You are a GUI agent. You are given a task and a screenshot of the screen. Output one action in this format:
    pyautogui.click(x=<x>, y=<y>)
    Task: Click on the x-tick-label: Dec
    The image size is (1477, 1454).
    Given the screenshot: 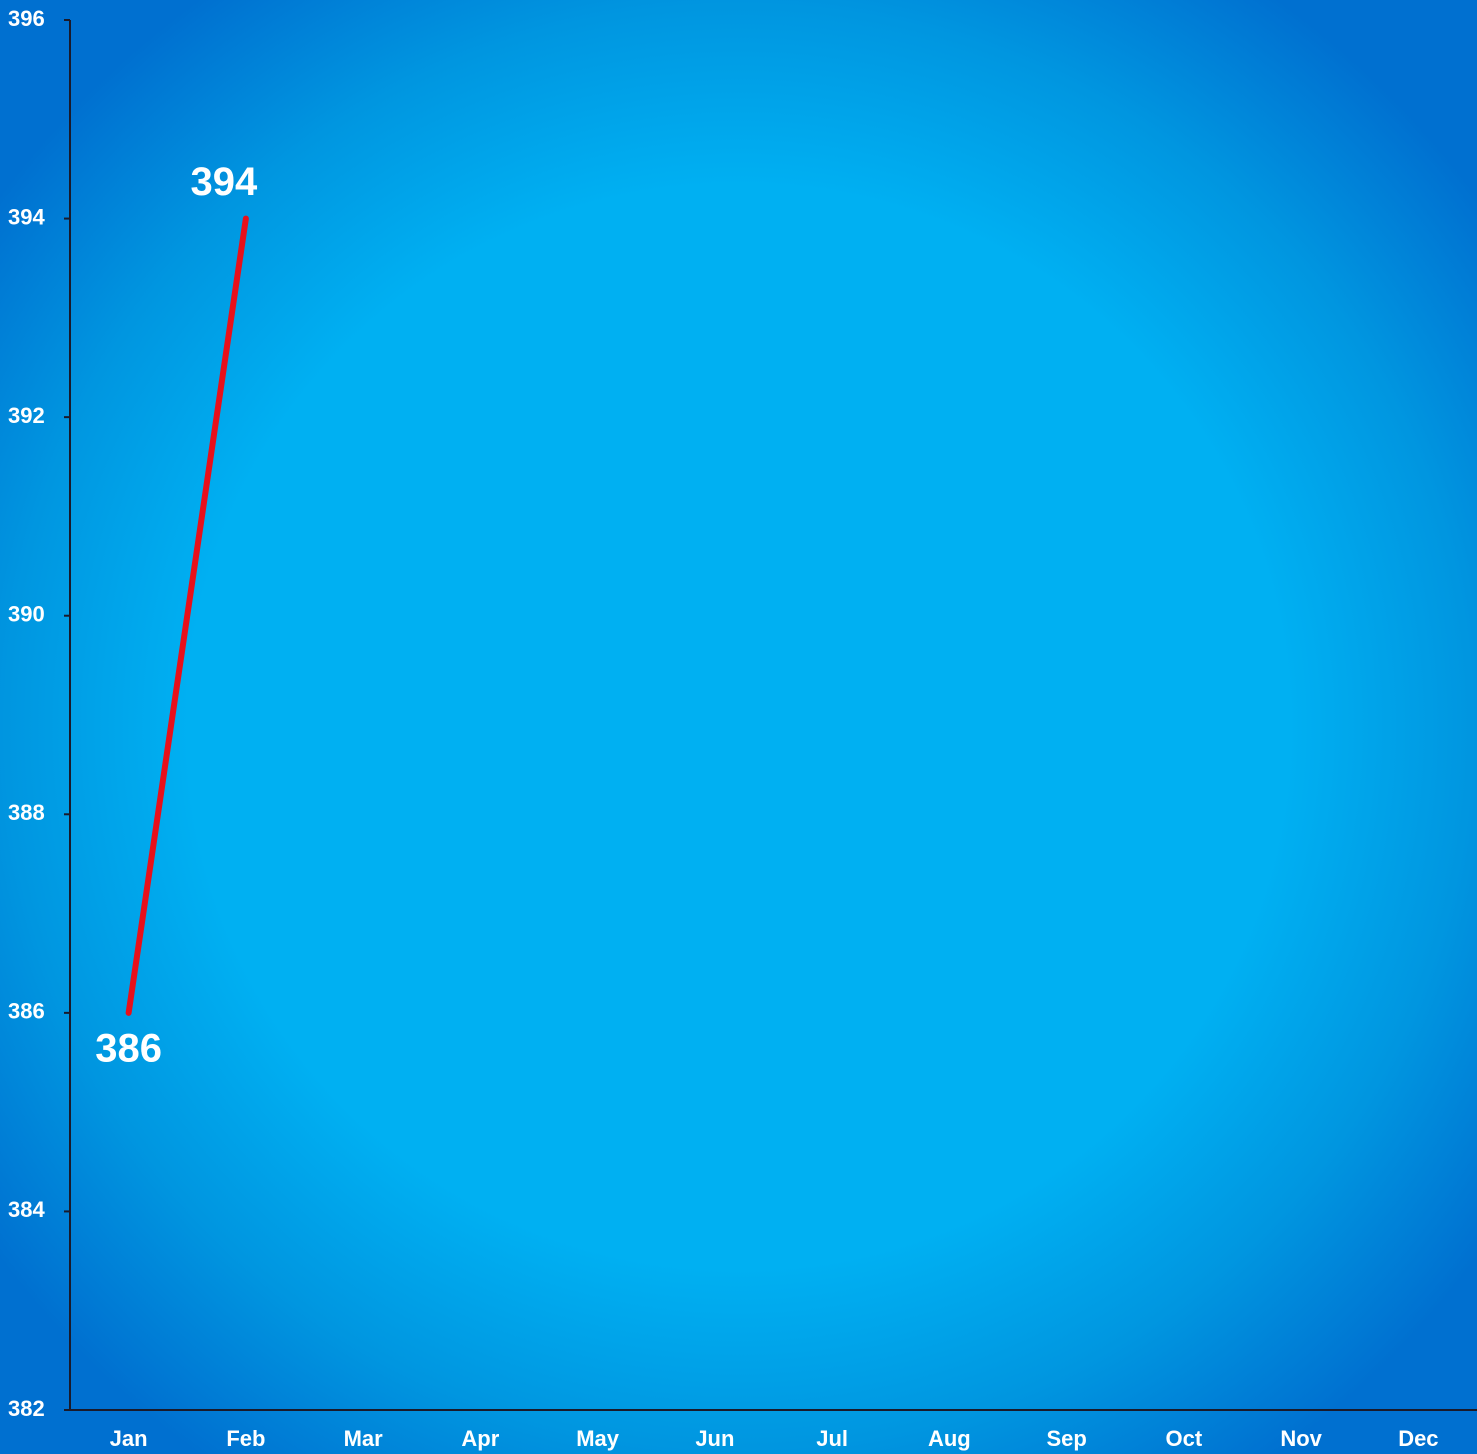 What is the action you would take?
    pyautogui.click(x=1418, y=1438)
    